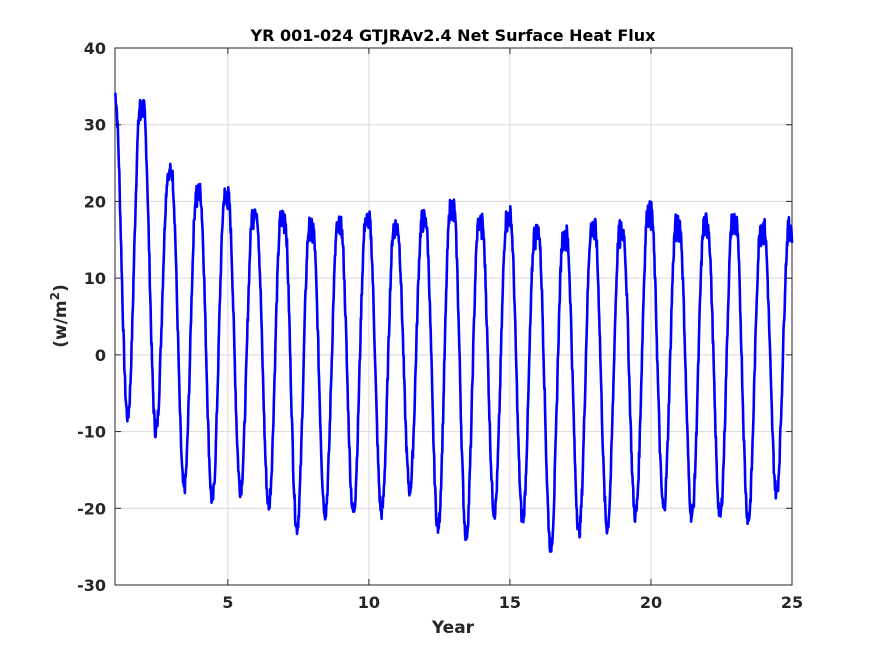 The image size is (875, 660). I want to click on y-tick-label: 20, so click(95, 201).